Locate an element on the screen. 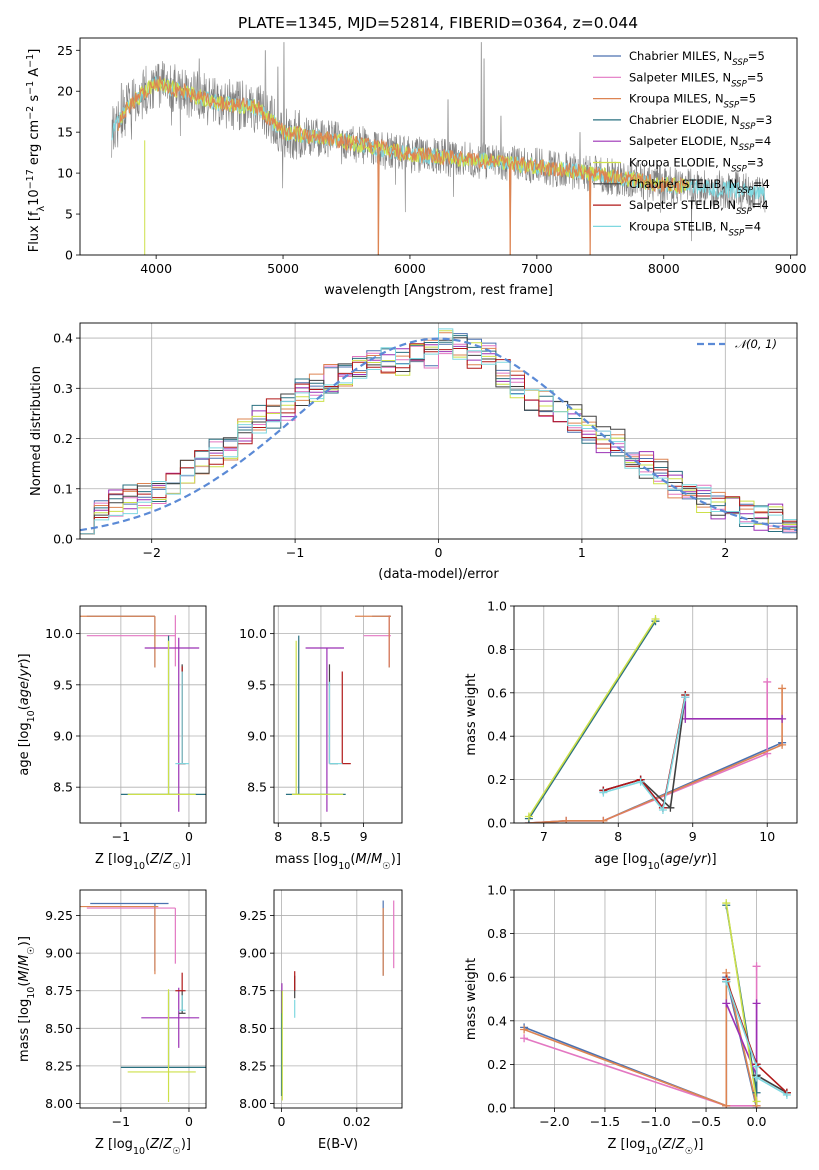 The height and width of the screenshot is (1170, 819). legend-count: =4 is located at coordinates (760, 205).